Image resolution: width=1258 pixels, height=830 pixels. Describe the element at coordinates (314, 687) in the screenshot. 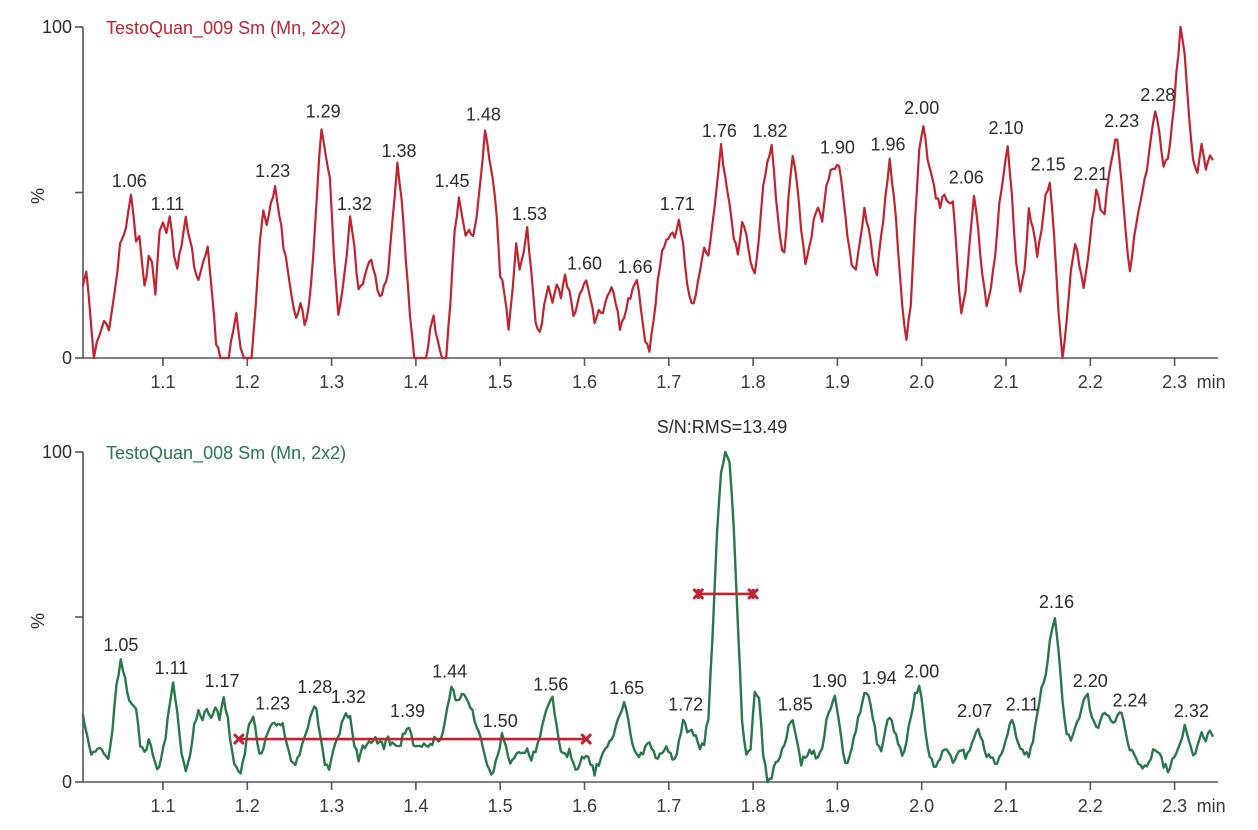

I see `peak-label: 1.28` at that location.